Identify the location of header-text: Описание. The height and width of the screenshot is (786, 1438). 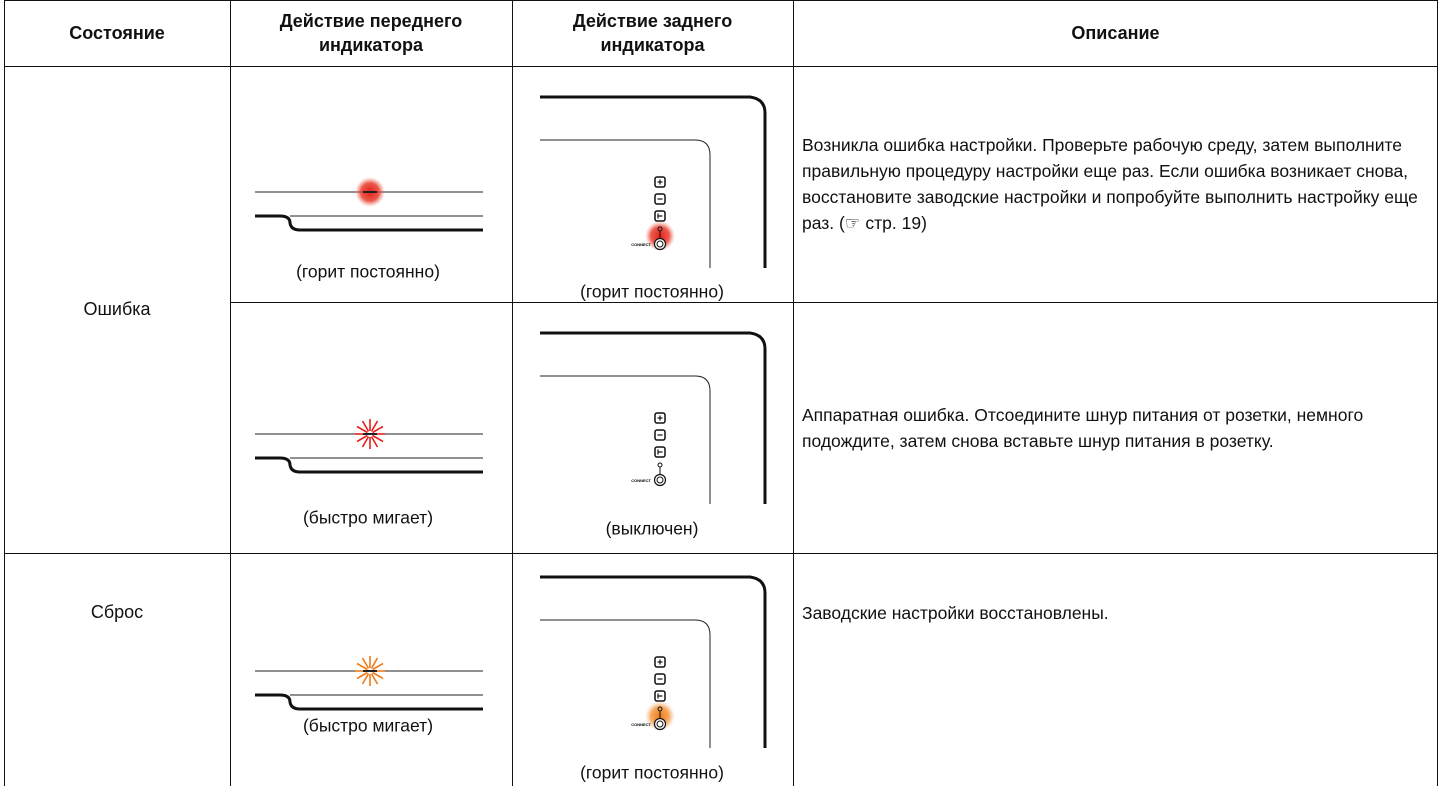
(1115, 33).